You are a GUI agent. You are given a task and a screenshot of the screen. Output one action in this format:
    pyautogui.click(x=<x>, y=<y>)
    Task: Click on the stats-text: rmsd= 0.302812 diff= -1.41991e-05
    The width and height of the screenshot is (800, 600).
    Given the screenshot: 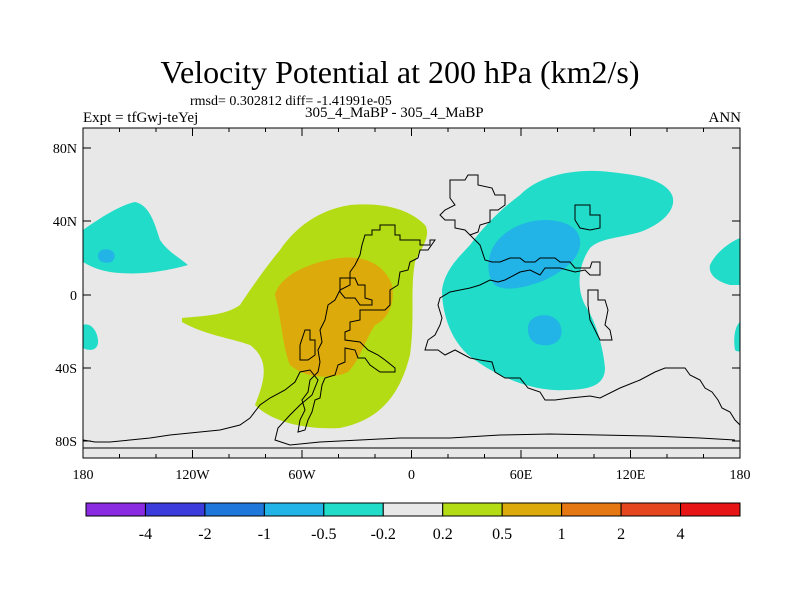 What is the action you would take?
    pyautogui.click(x=291, y=101)
    